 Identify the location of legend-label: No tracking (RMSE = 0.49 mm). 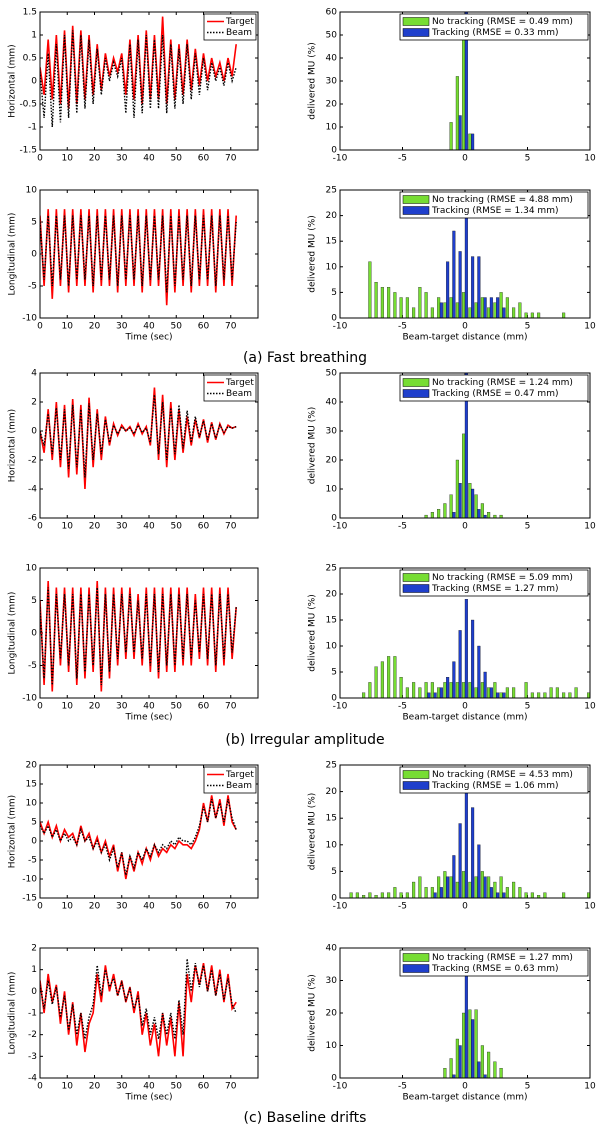
(502, 22).